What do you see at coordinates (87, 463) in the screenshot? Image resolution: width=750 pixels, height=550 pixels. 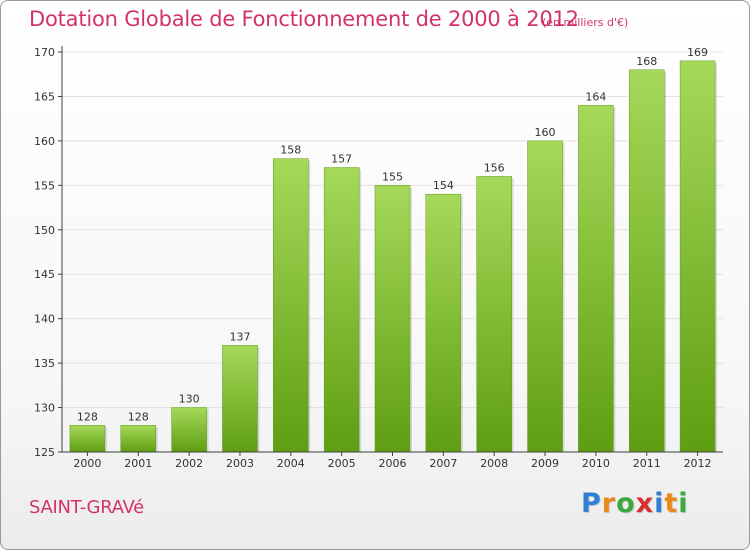 I see `x-tick-label: 2000` at bounding box center [87, 463].